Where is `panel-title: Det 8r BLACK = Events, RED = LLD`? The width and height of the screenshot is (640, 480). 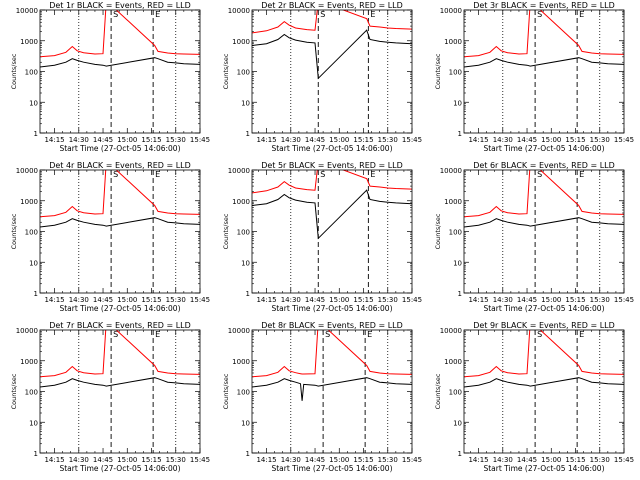
panel-title: Det 8r BLACK = Events, RED = LLD is located at coordinates (332, 325).